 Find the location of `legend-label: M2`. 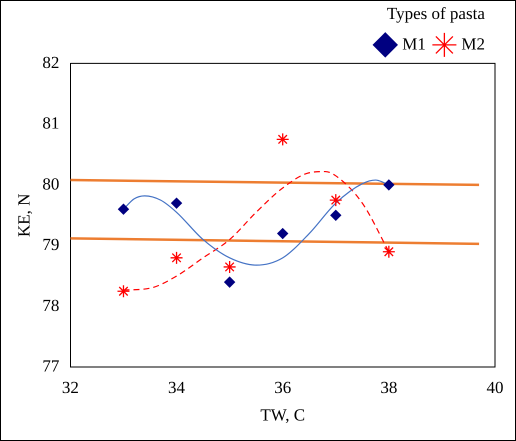

legend-label: M2 is located at coordinates (473, 44).